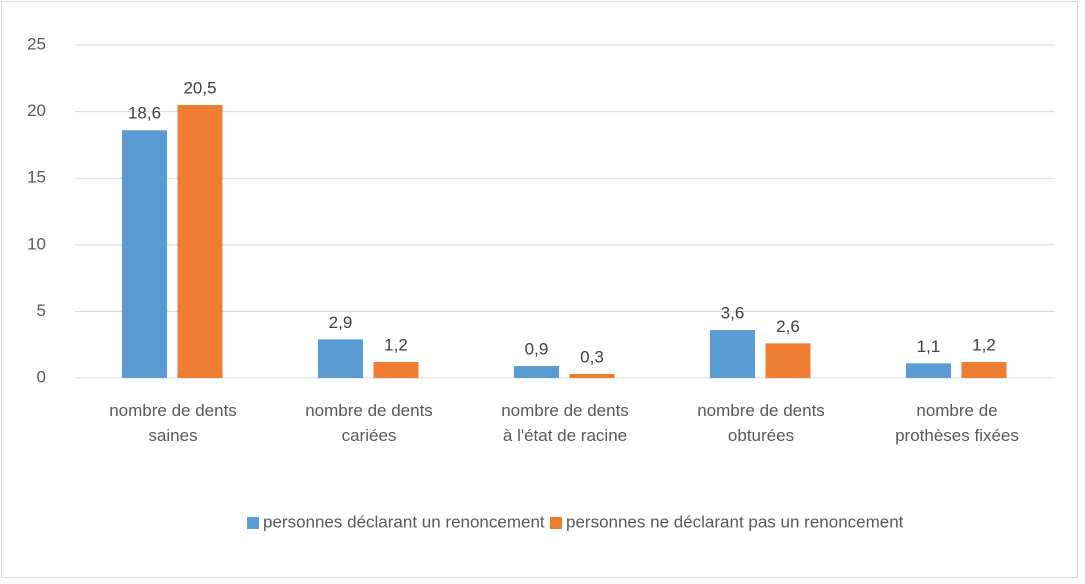 The image size is (1085, 584). Describe the element at coordinates (41, 376) in the screenshot. I see `y-tick-label: 0` at that location.